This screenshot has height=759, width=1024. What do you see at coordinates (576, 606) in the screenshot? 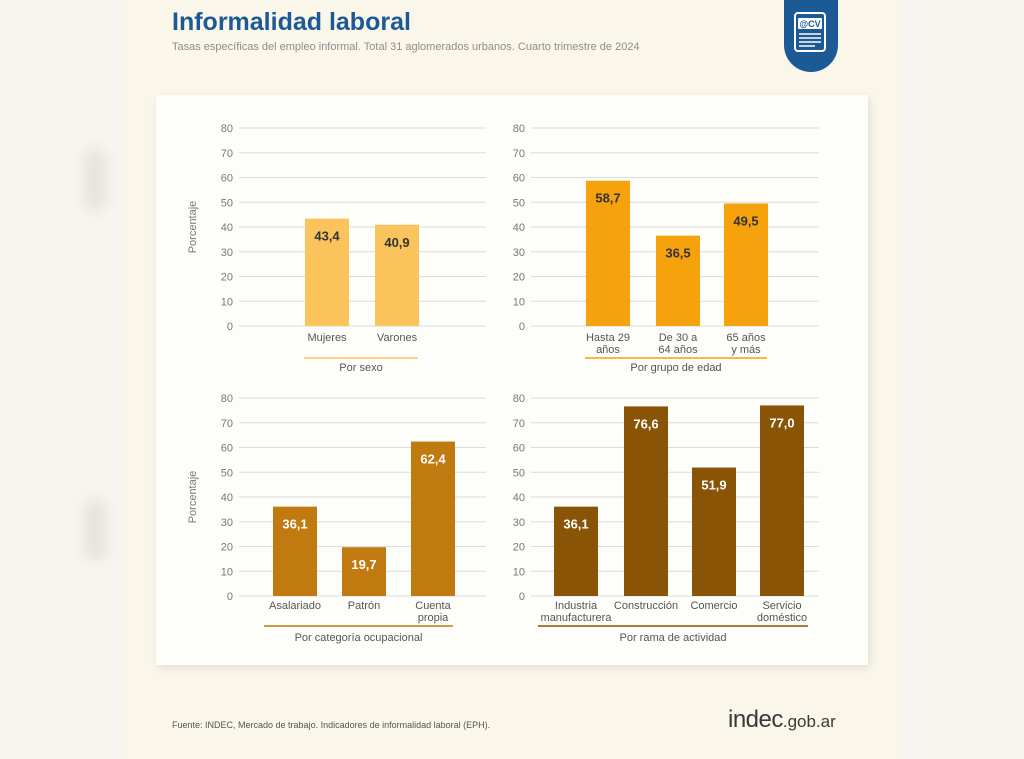
I see `category-label: Industria` at bounding box center [576, 606].